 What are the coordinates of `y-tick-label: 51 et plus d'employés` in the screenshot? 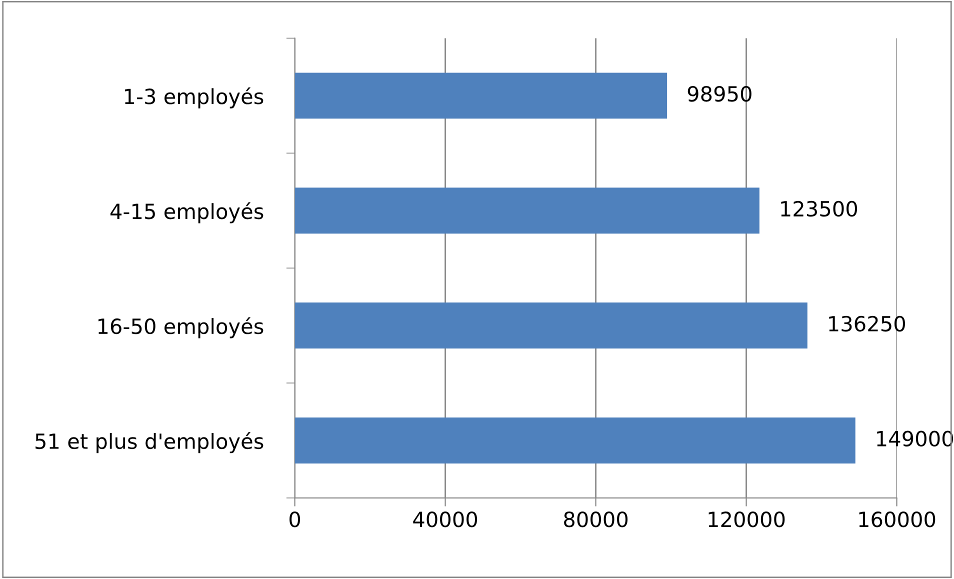 It's located at (150, 443).